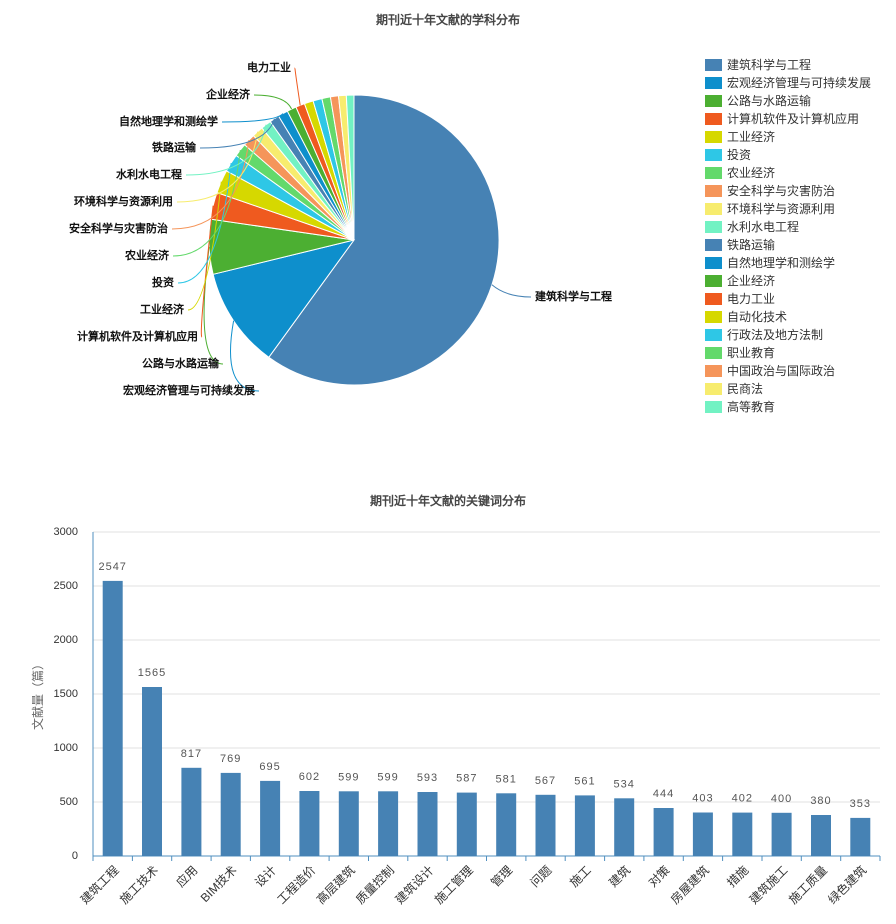 The image size is (896, 924). I want to click on legend-label: 中国政治与国际政治, so click(781, 371).